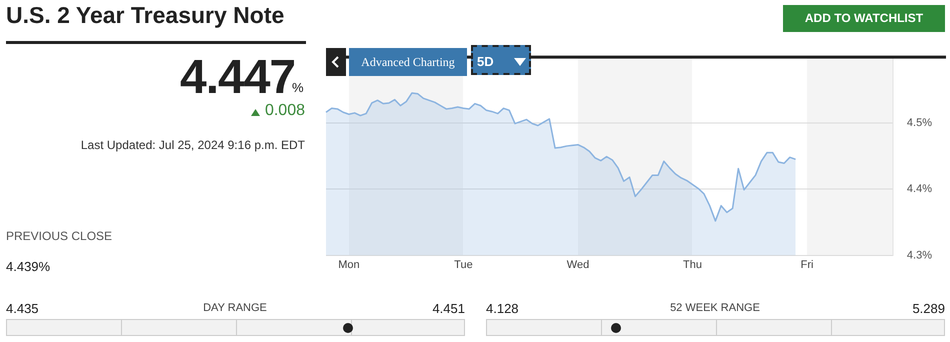 Image resolution: width=950 pixels, height=342 pixels. Describe the element at coordinates (919, 122) in the screenshot. I see `y-tick-label: 4.5%` at that location.